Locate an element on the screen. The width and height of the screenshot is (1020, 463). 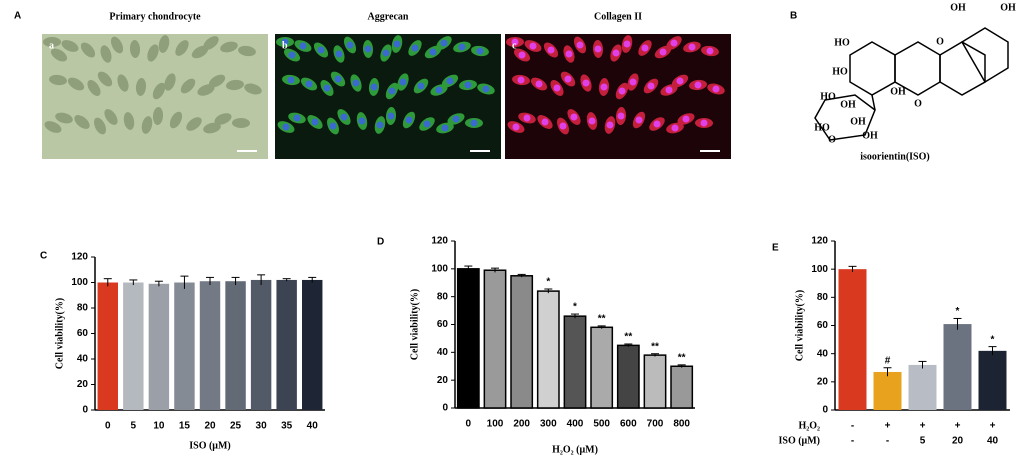
x-tick-label: 10 is located at coordinates (159, 426).